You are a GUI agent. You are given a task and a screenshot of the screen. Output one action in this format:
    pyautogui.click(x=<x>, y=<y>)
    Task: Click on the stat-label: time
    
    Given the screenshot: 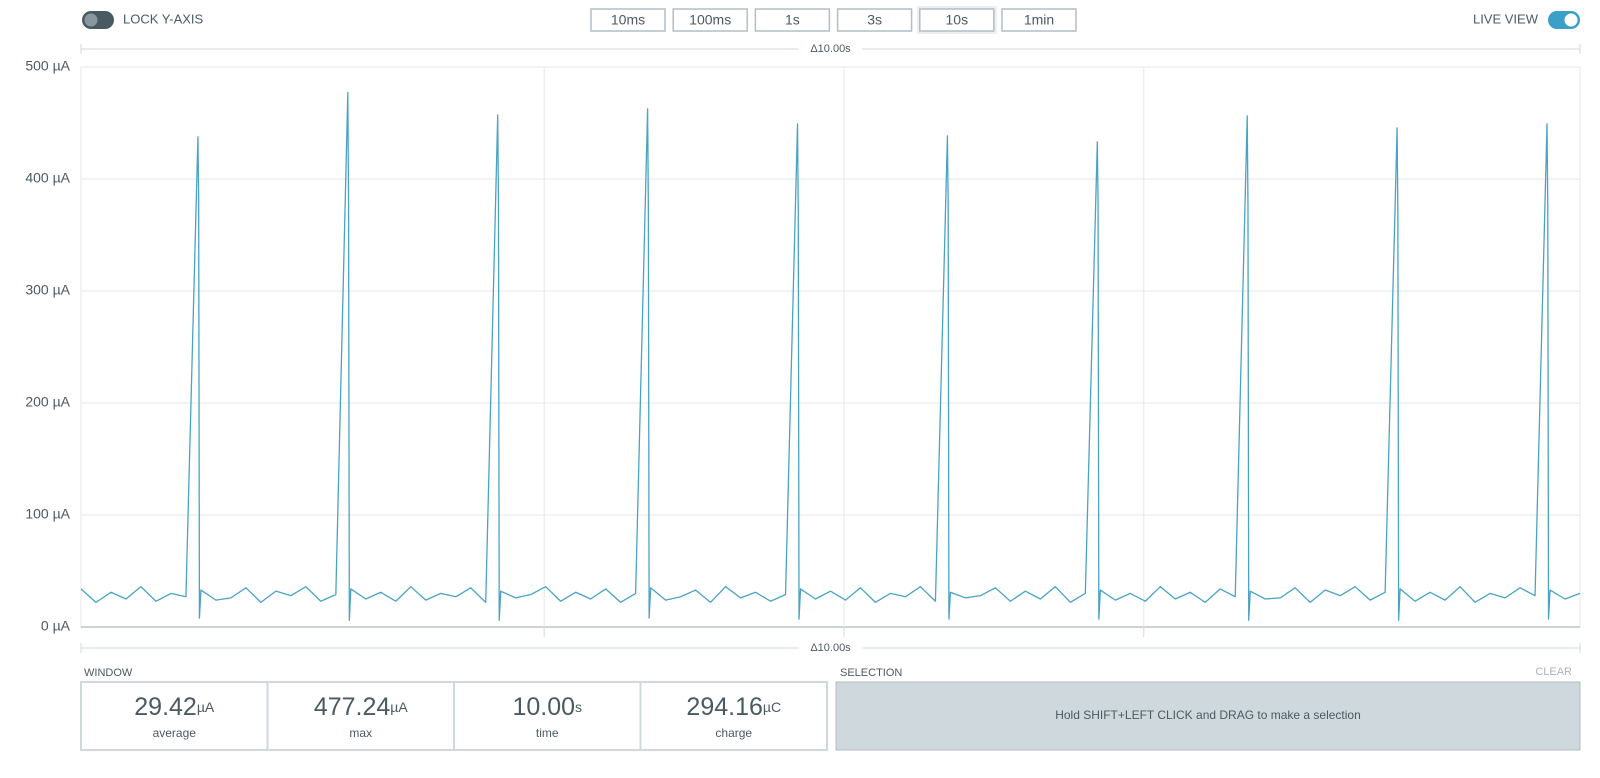 What is the action you would take?
    pyautogui.click(x=547, y=733)
    